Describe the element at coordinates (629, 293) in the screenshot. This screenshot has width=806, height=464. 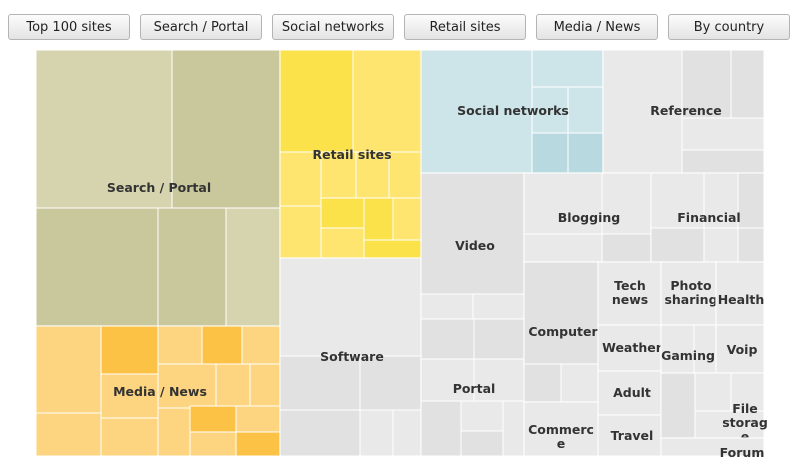
I see `treemap-group-tech-news: Tech news` at that location.